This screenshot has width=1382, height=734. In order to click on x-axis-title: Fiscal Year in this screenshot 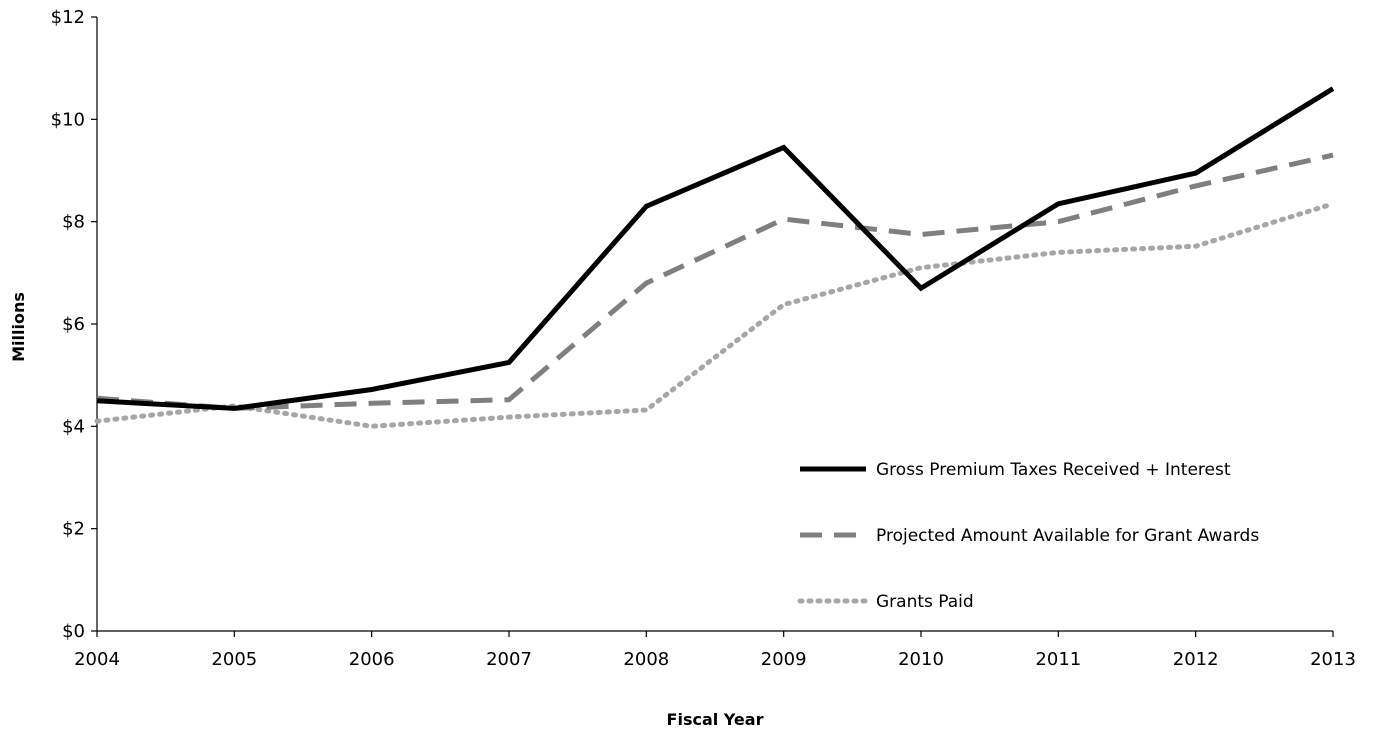, I will do `click(715, 719)`.